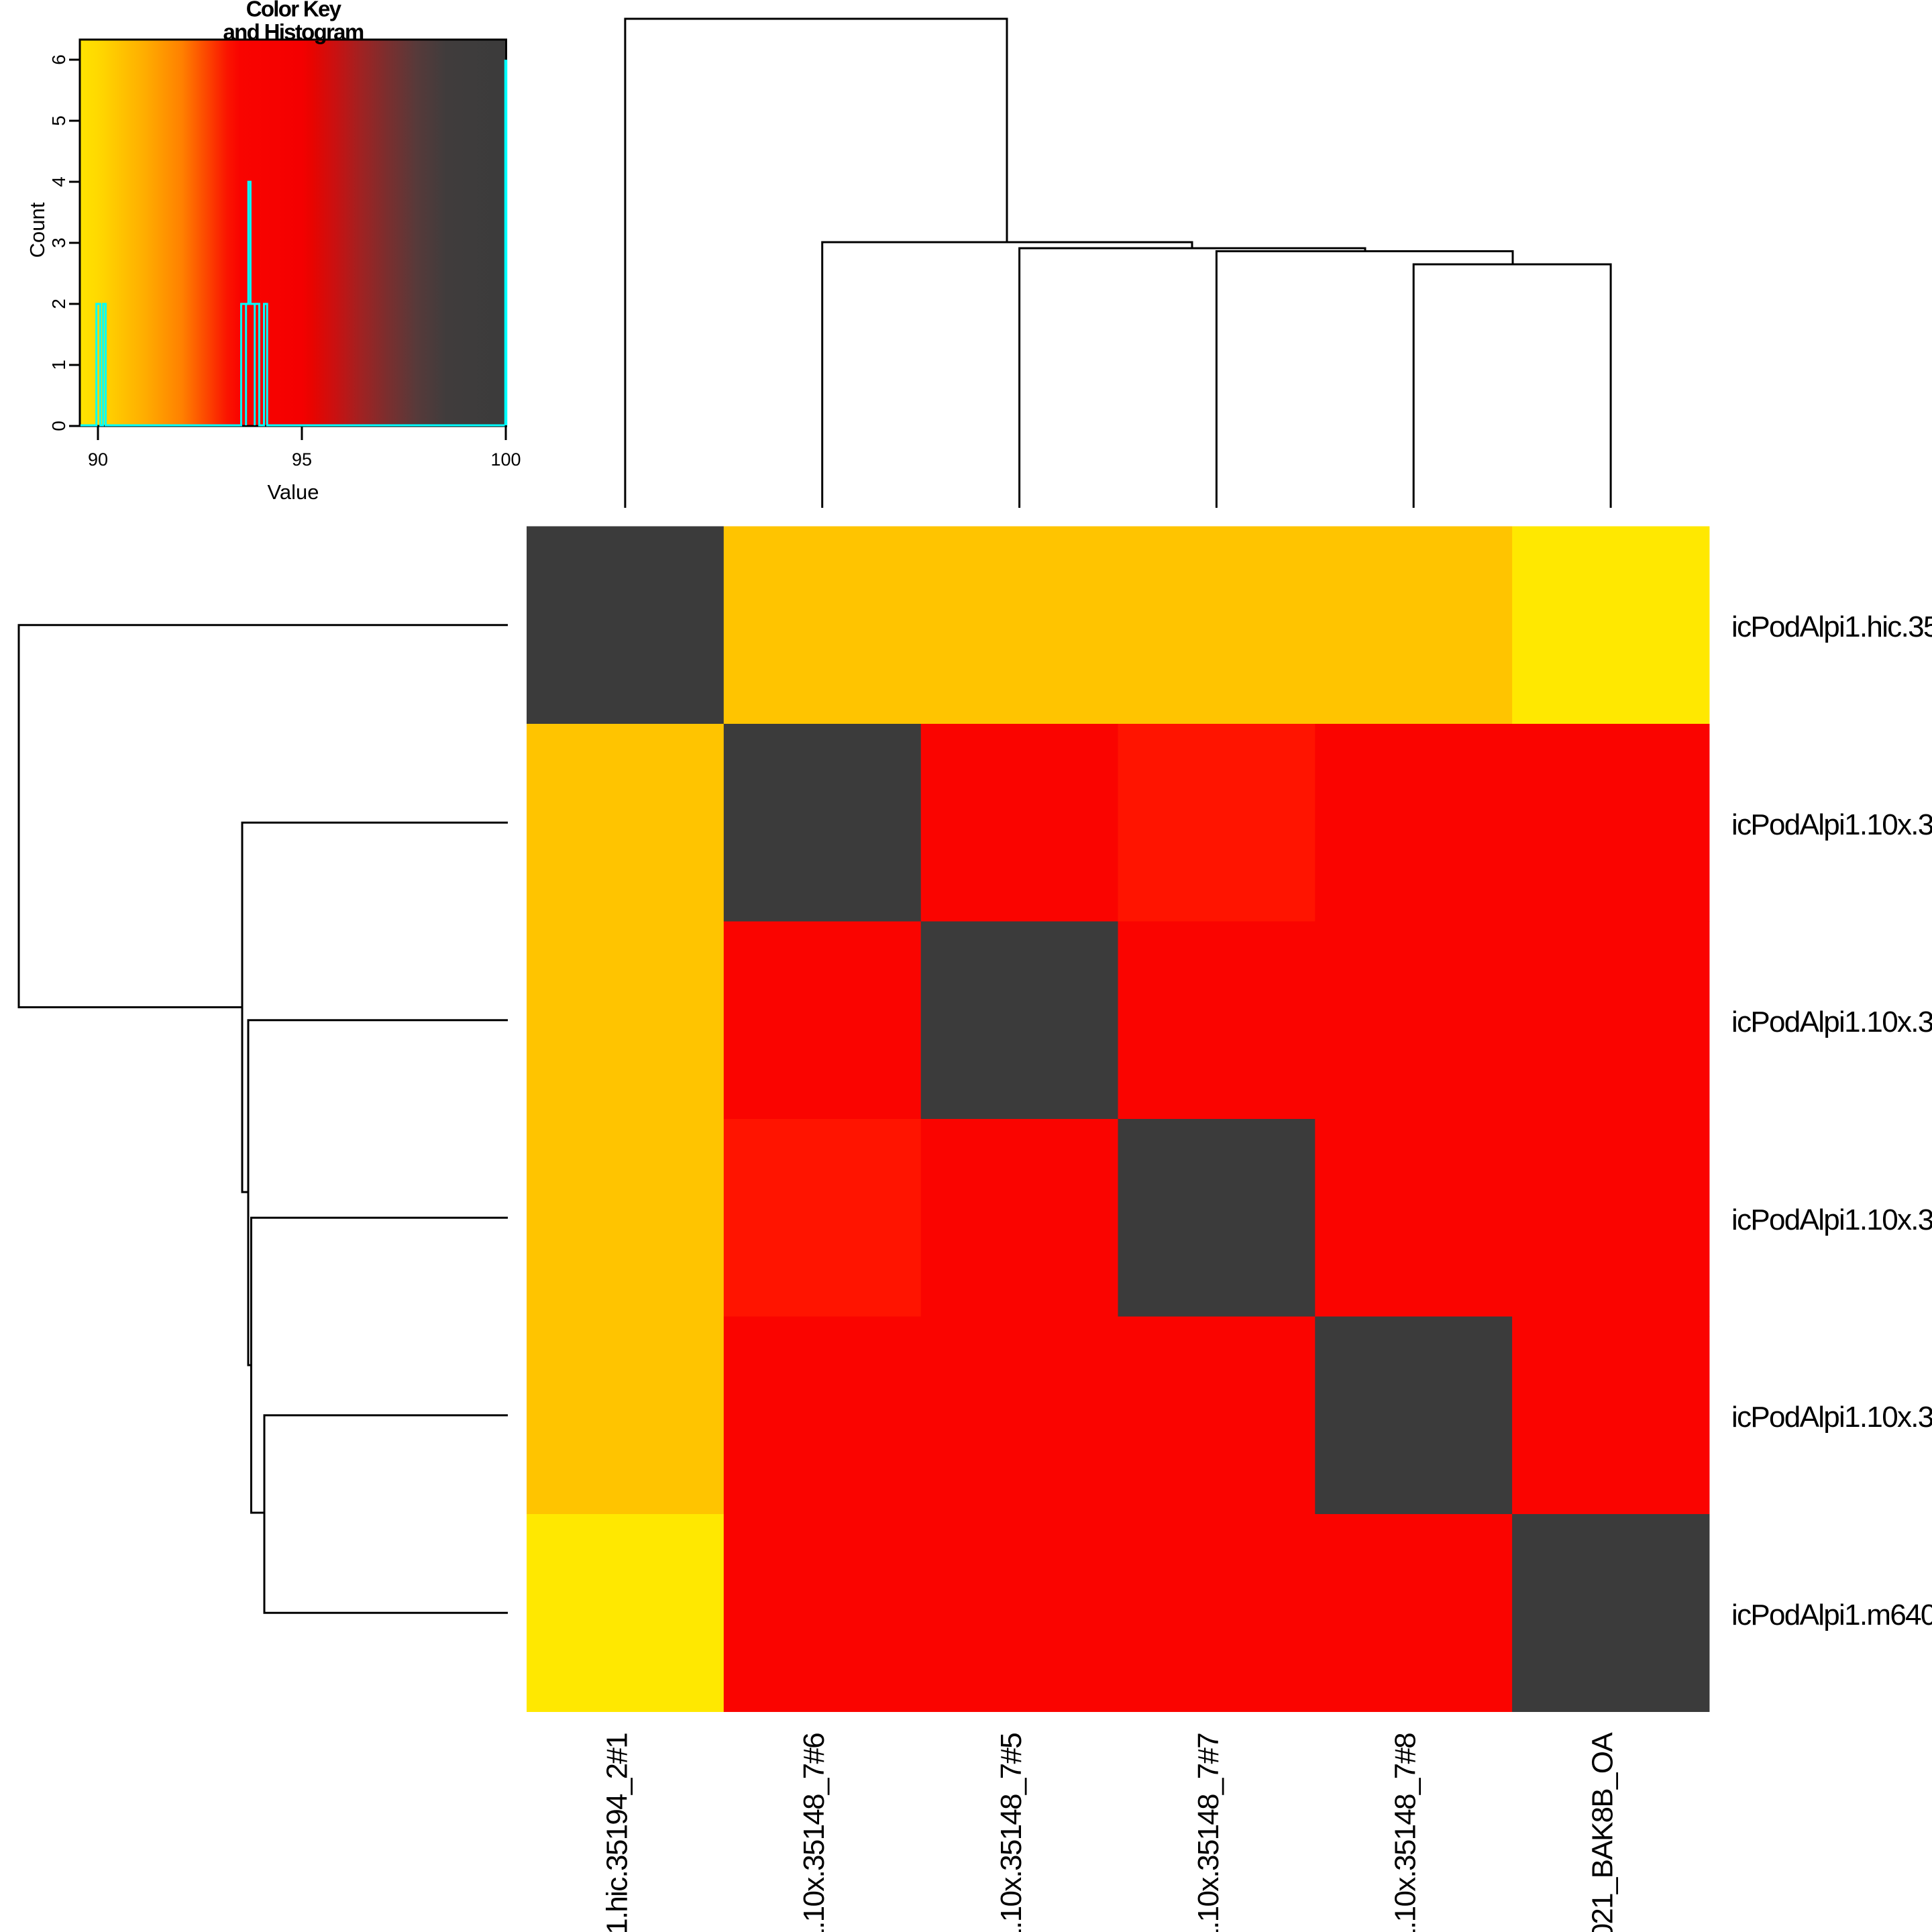 This screenshot has height=1932, width=1932. Describe the element at coordinates (293, 31) in the screenshot. I see `svg-text: and Histogram` at that location.